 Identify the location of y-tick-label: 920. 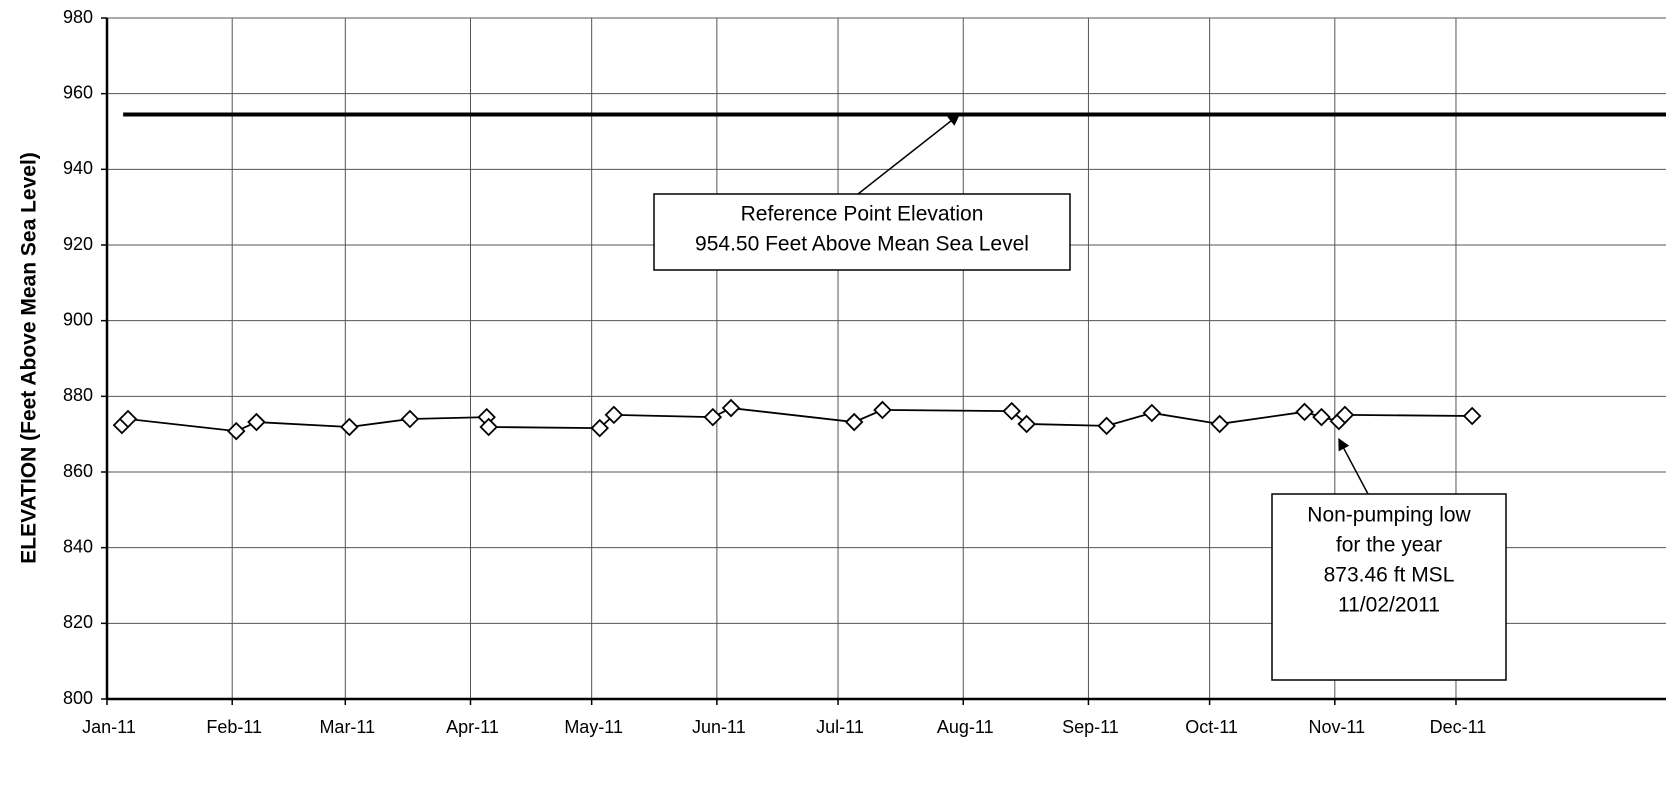
(78, 244).